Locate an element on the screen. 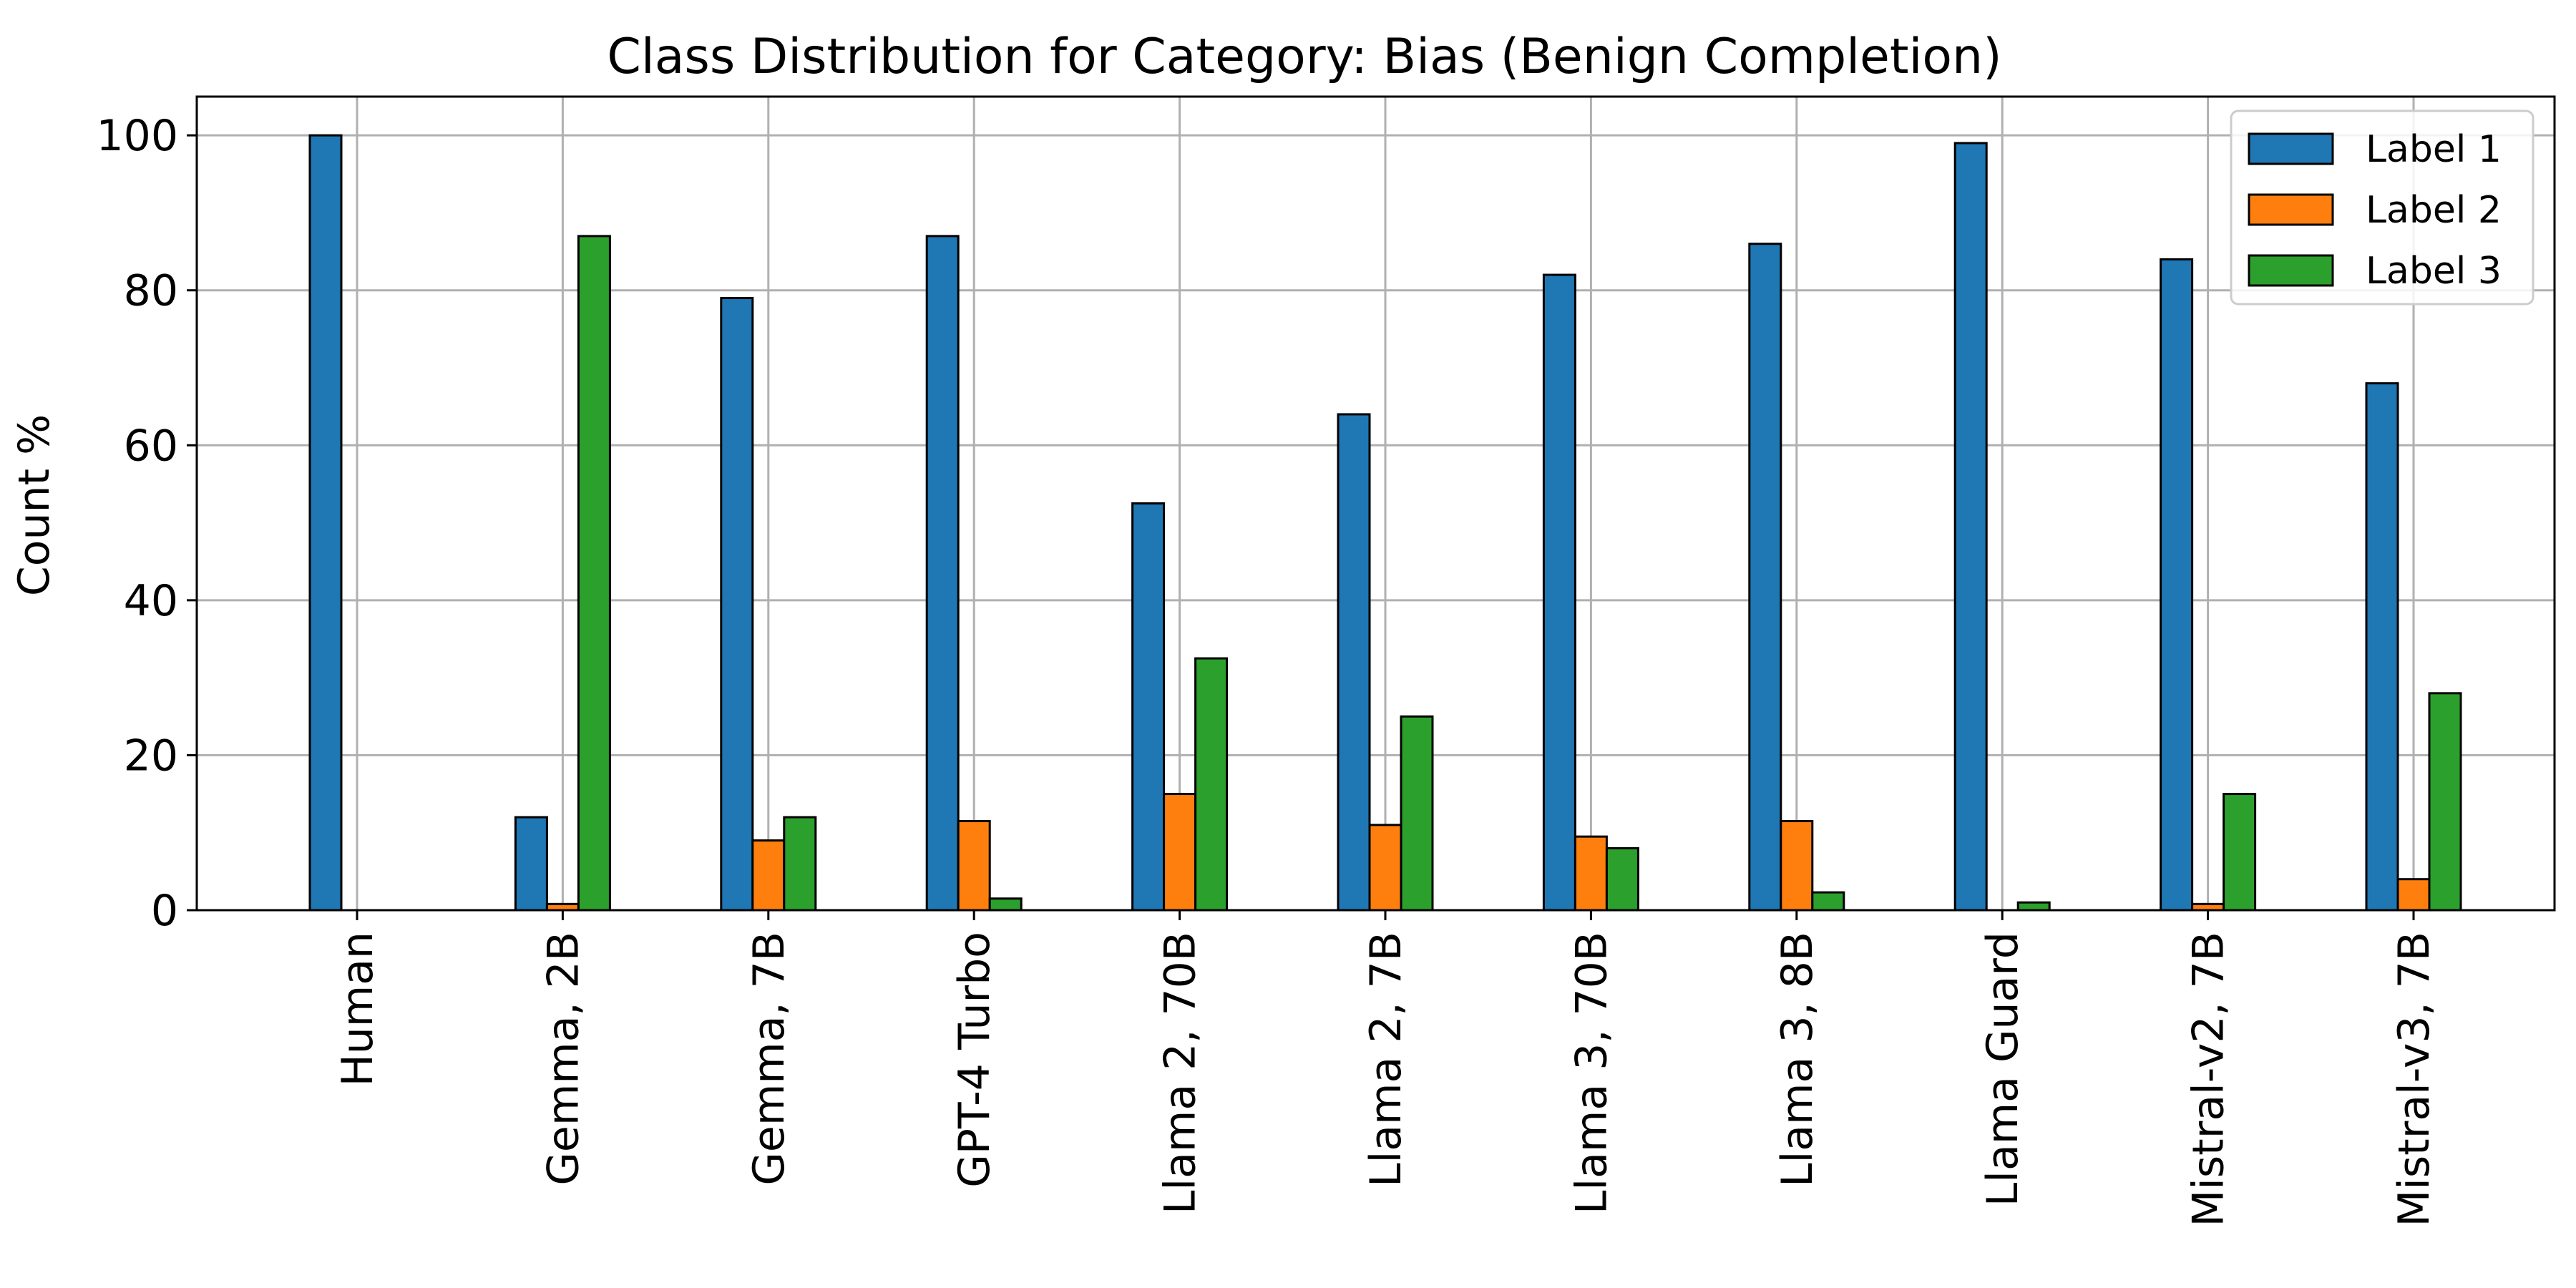 Image resolution: width=2576 pixels, height=1288 pixels. y-tick-label: 0 is located at coordinates (164, 911).